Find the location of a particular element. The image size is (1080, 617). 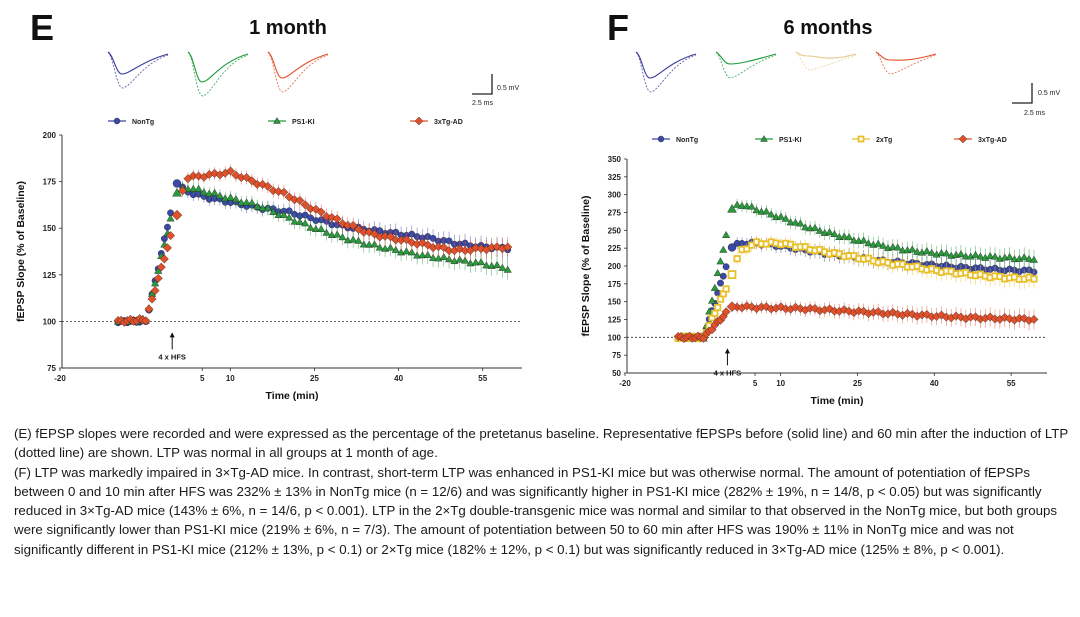

y-tick-label: 100 is located at coordinates (615, 337).